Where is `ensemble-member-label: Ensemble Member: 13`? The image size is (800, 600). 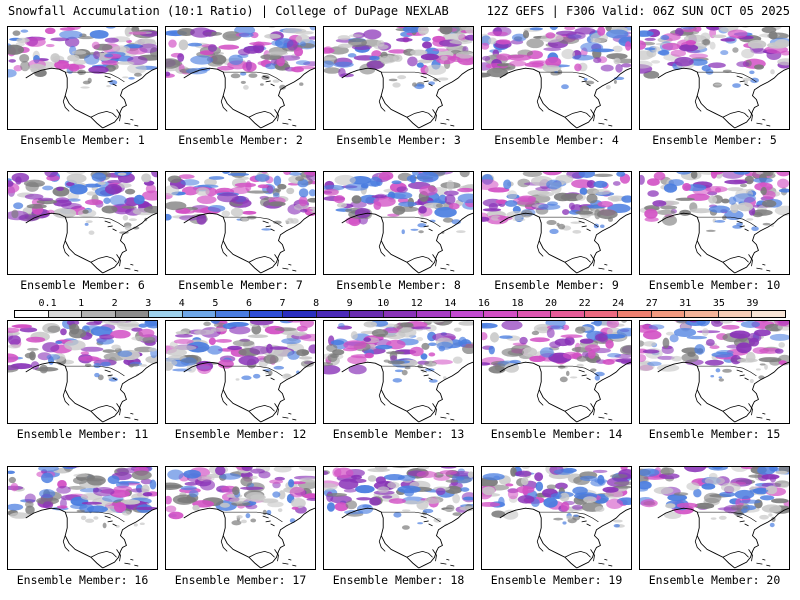 ensemble-member-label: Ensemble Member: 13 is located at coordinates (398, 434).